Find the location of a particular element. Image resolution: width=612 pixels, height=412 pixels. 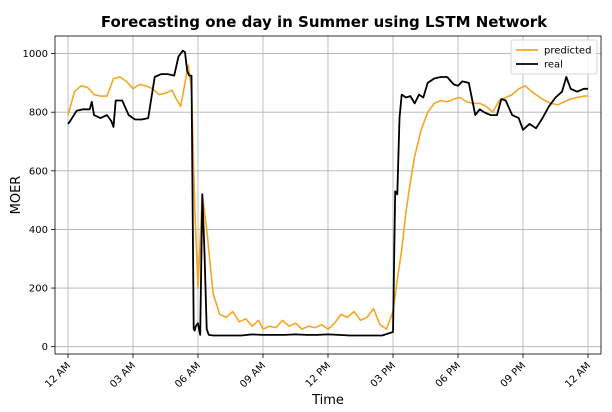

legend-label-real: real is located at coordinates (553, 65).